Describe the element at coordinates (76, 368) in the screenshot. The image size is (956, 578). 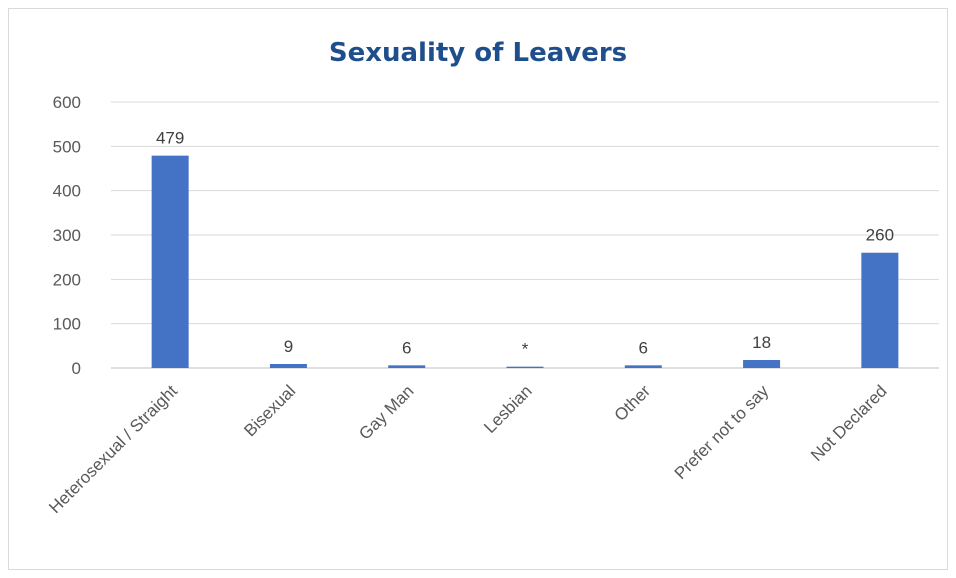
I see `y-tick-label: 0` at that location.